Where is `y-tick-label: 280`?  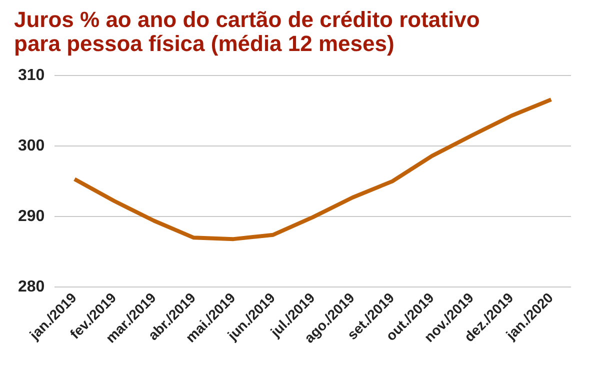
y-tick-label: 280 is located at coordinates (31, 287).